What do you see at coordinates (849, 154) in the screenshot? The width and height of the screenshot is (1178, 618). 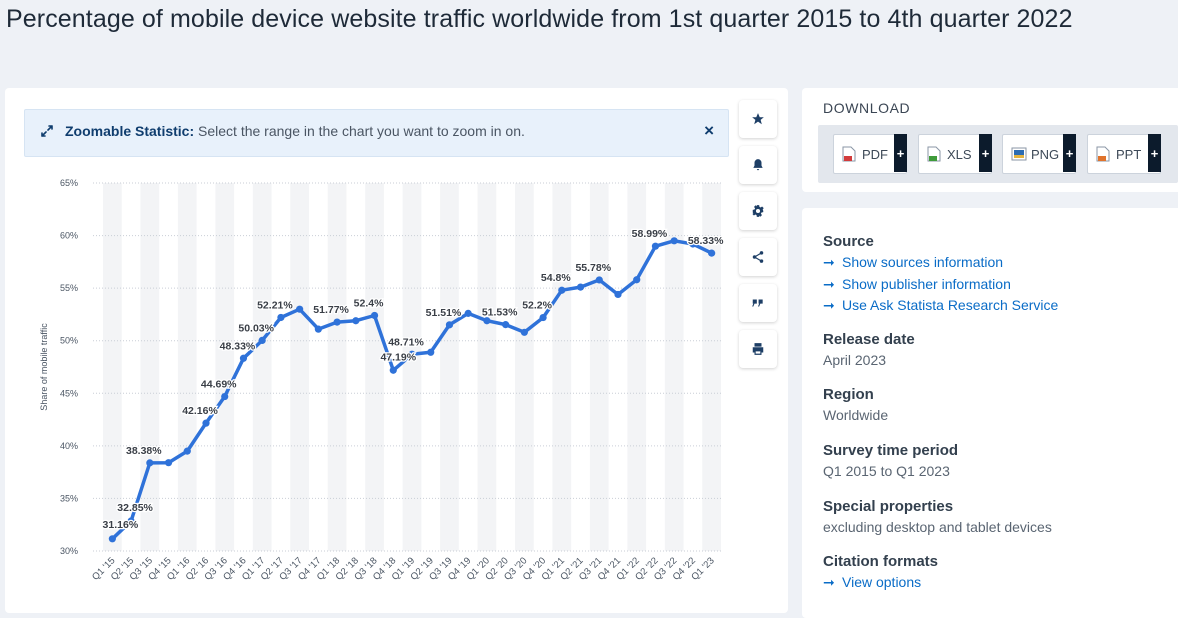 I see `pdf-file-icon` at bounding box center [849, 154].